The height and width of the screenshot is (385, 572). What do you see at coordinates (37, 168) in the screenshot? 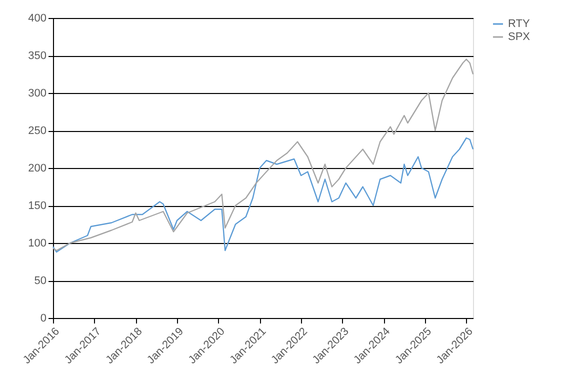
I see `y-tick-label: 200` at bounding box center [37, 168].